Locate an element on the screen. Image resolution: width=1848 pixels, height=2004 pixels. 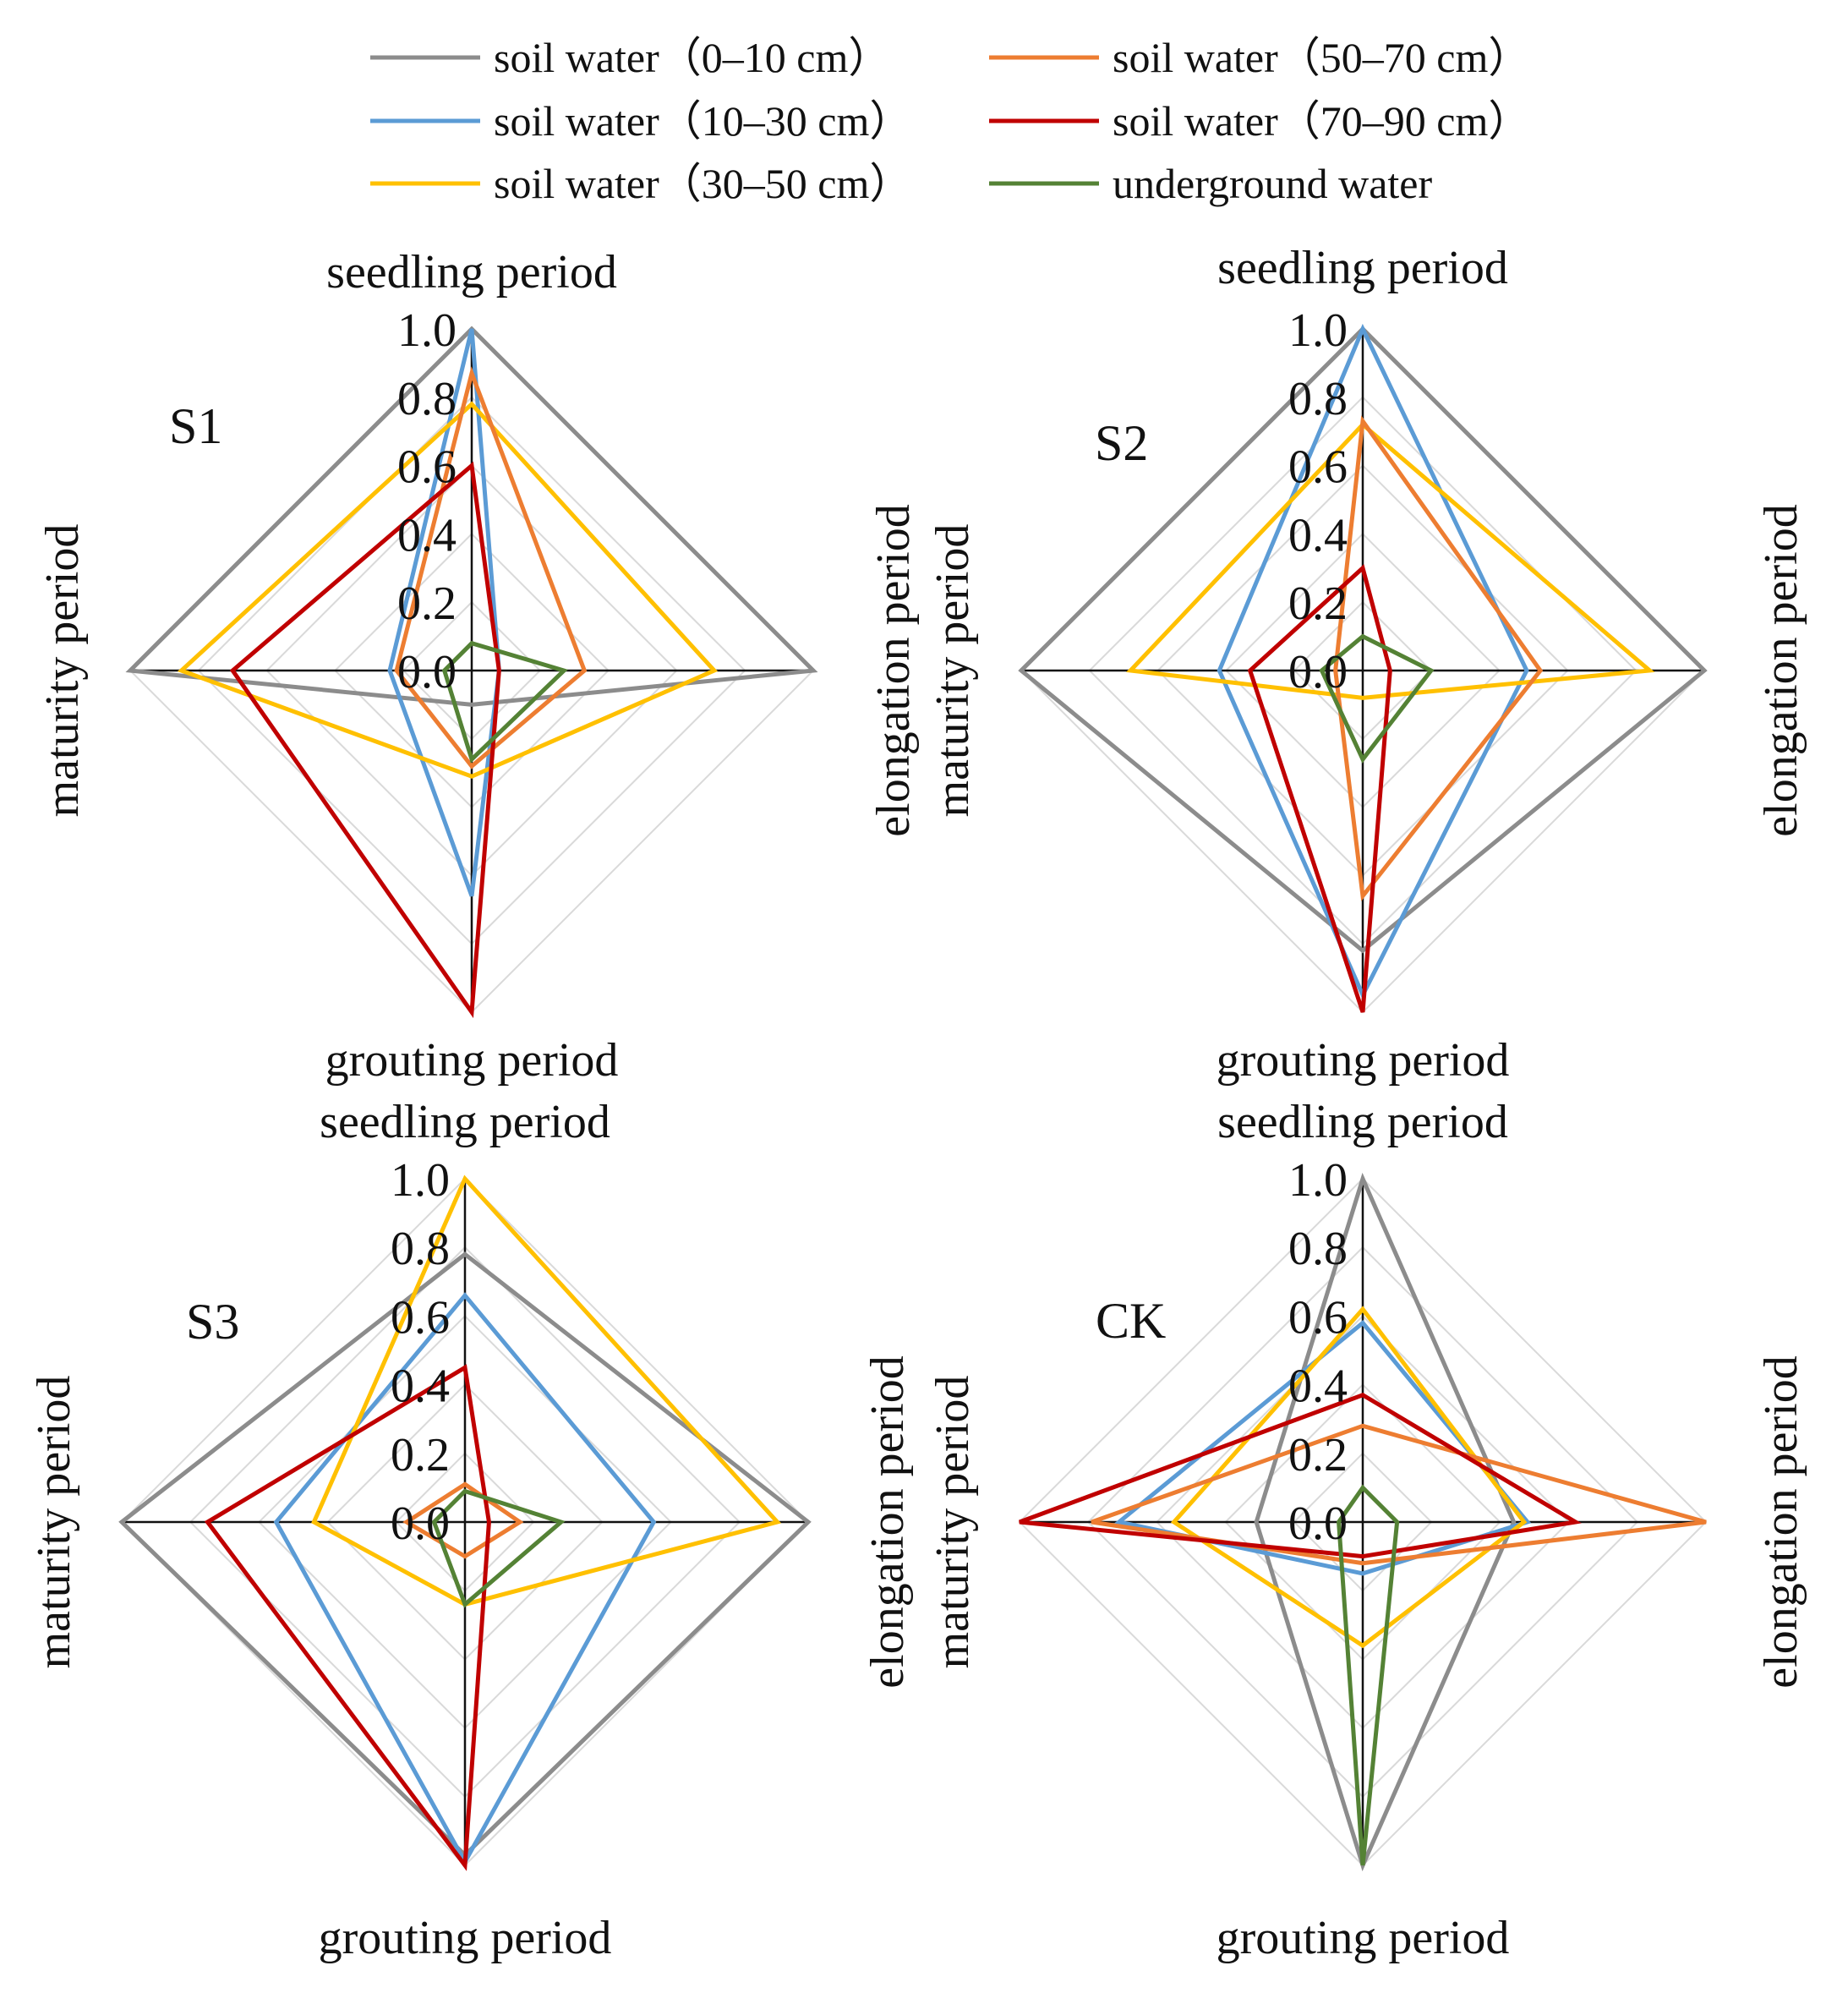
panel-label: S1 is located at coordinates (195, 426).